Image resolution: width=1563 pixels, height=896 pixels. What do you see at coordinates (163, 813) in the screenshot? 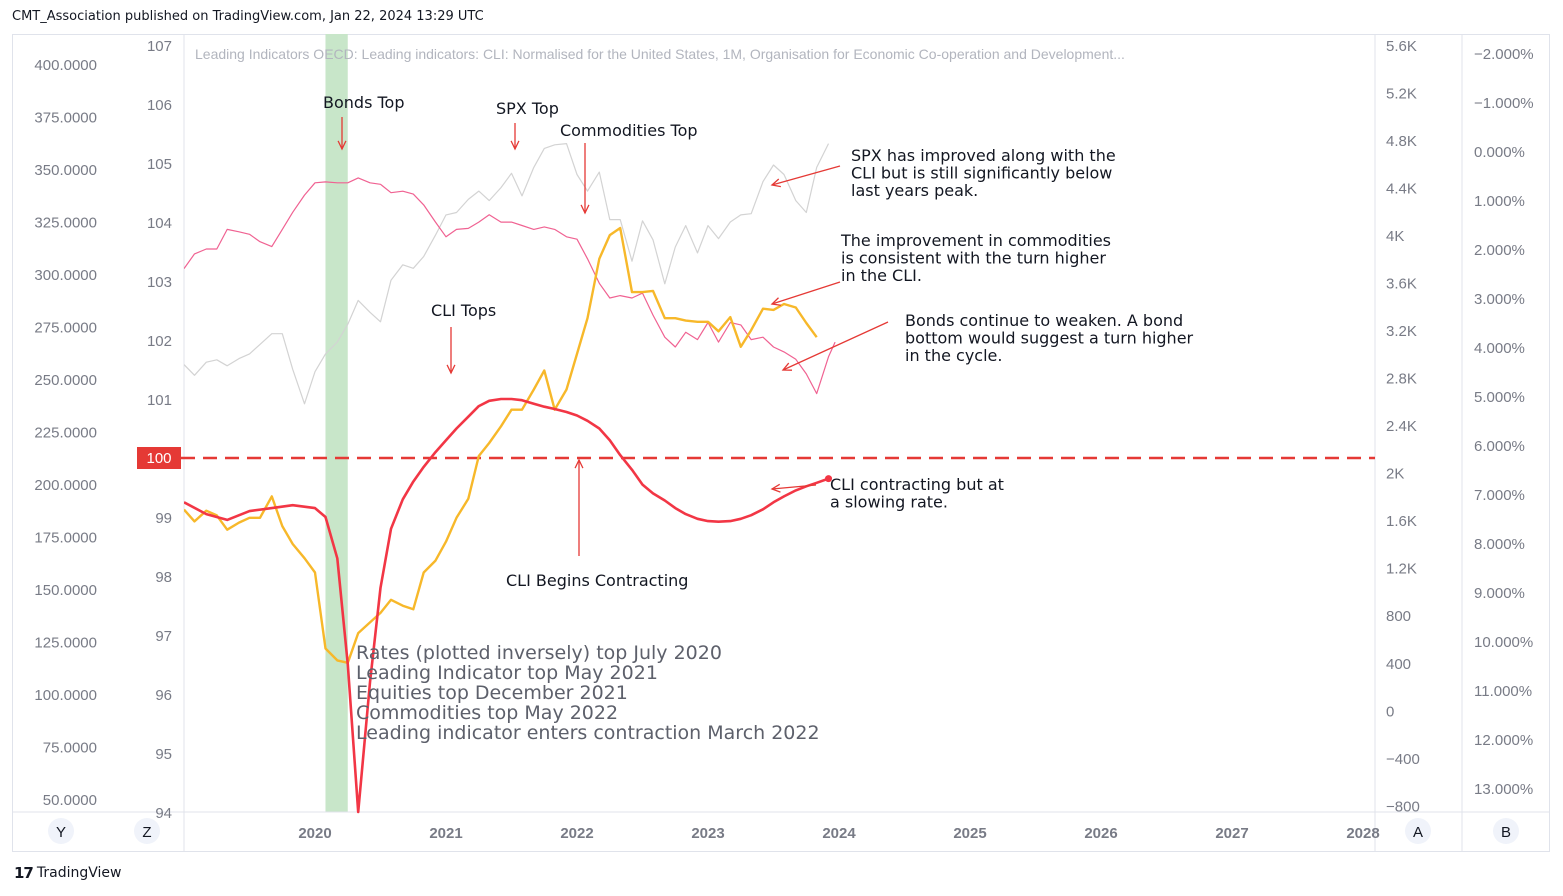
I see `y-tick-label: 94` at bounding box center [163, 813].